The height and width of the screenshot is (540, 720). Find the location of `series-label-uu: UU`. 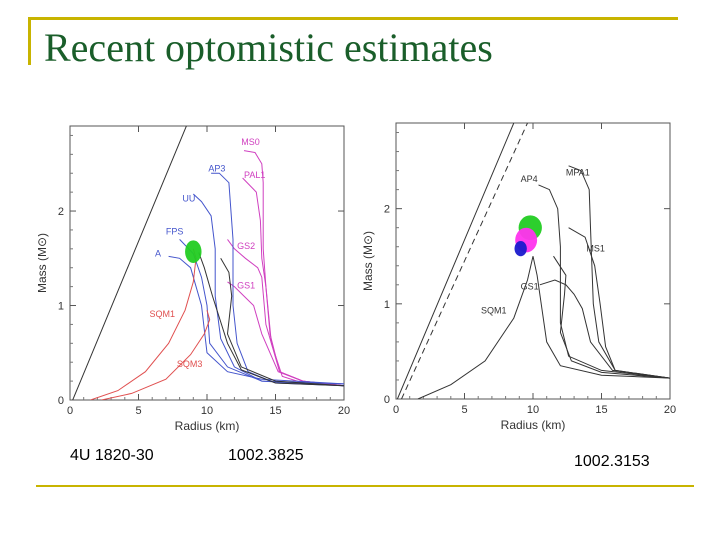

series-label-uu: UU is located at coordinates (188, 199).